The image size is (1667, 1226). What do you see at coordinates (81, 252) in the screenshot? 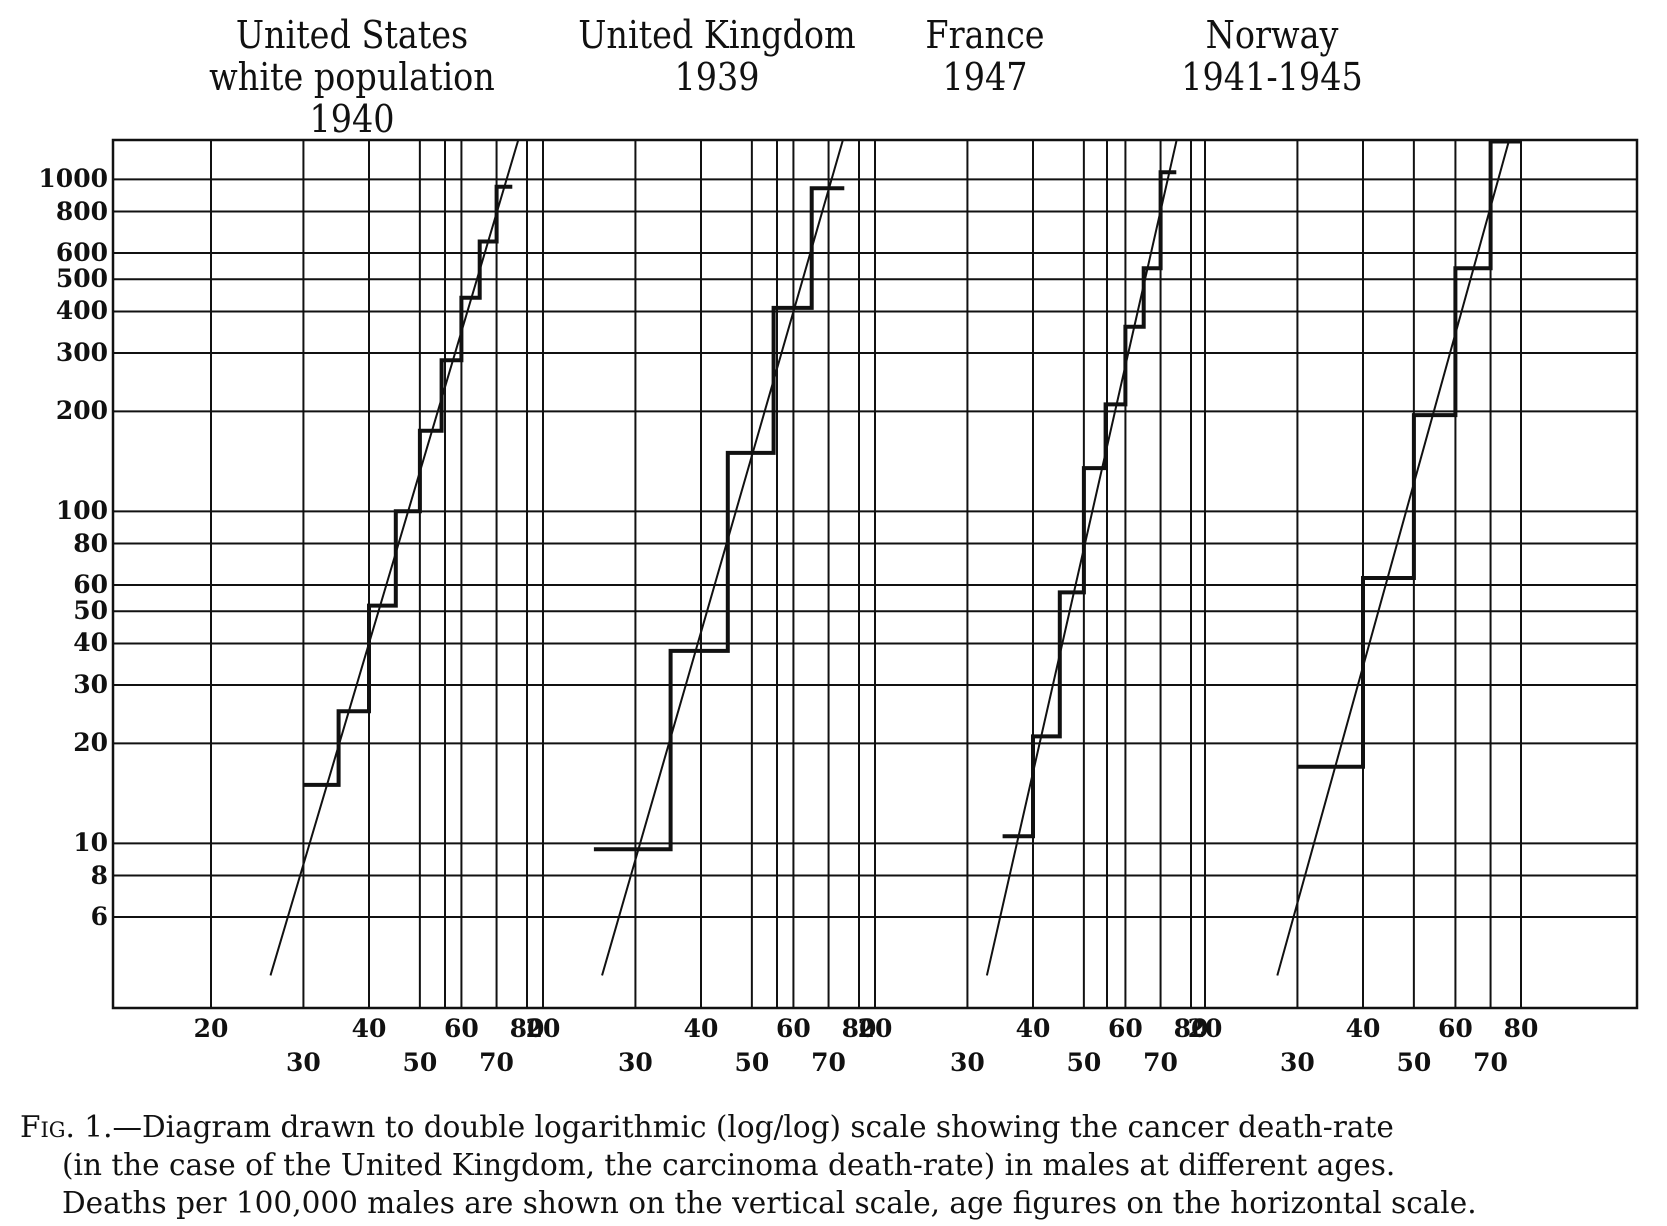
I see `y-tick-label: 600` at bounding box center [81, 252].